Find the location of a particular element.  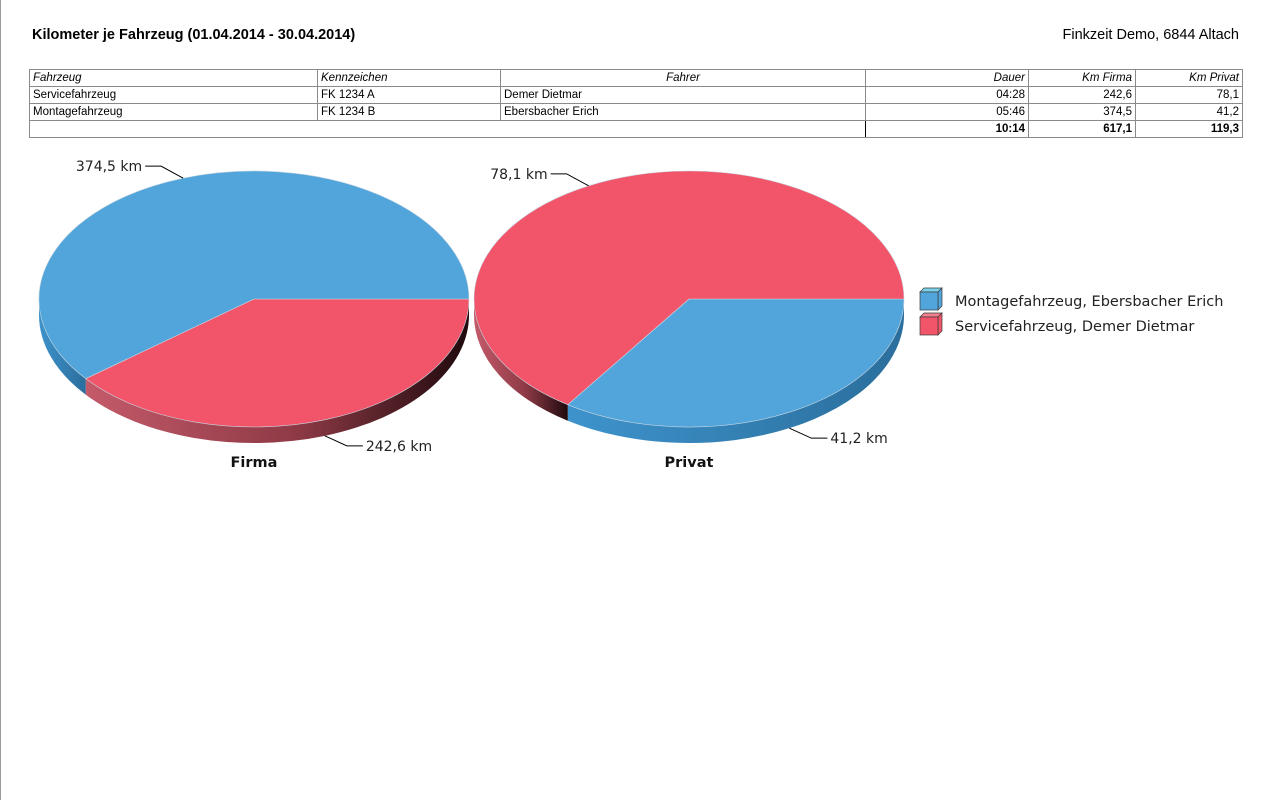

header-dauer: Dauer is located at coordinates (947, 78).